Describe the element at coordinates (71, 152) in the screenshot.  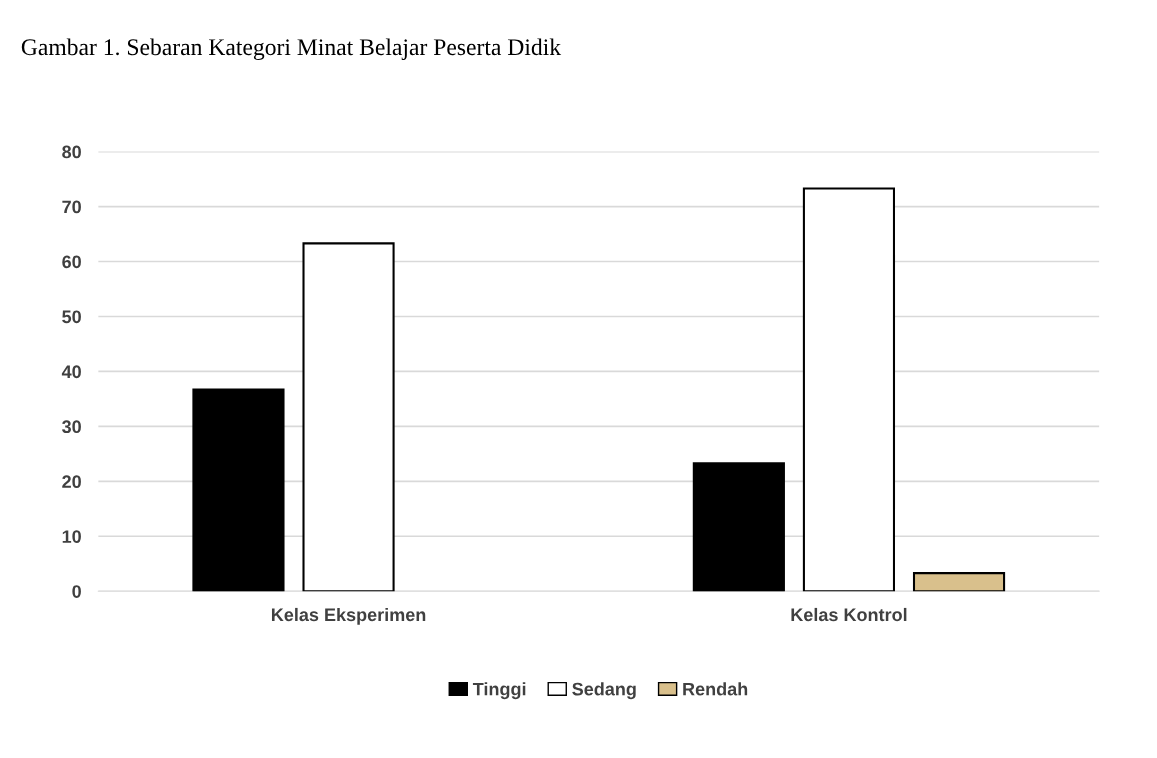
I see `y-tick-label: 80` at that location.